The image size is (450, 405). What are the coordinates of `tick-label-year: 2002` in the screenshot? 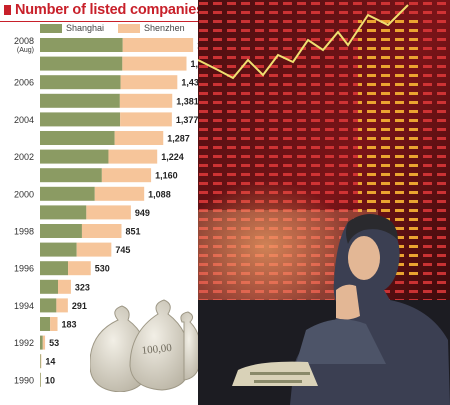 It's located at (24, 157).